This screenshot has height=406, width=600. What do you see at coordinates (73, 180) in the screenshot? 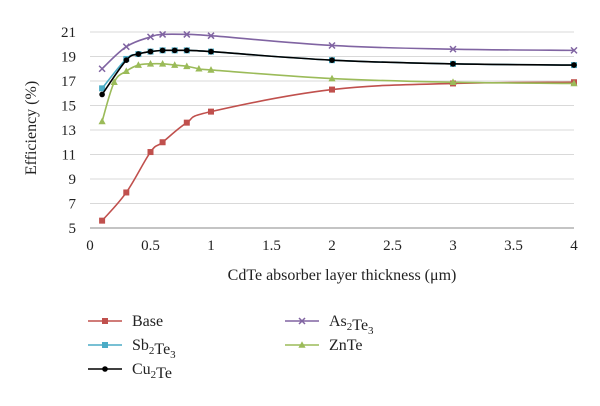
I see `y-tick-label: 9` at bounding box center [73, 180].